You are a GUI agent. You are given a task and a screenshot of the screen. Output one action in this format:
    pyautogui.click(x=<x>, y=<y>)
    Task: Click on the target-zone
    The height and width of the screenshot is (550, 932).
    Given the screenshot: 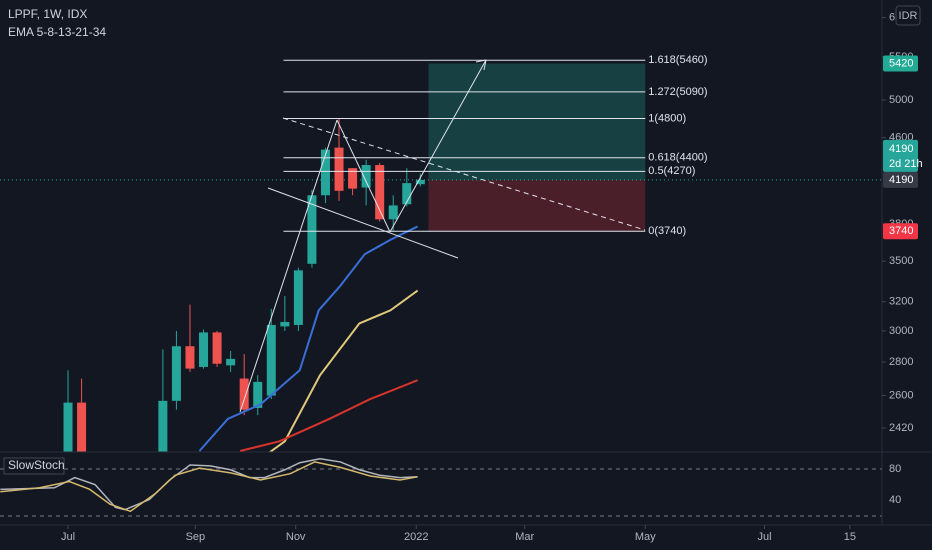 What is the action you would take?
    pyautogui.click(x=537, y=121)
    